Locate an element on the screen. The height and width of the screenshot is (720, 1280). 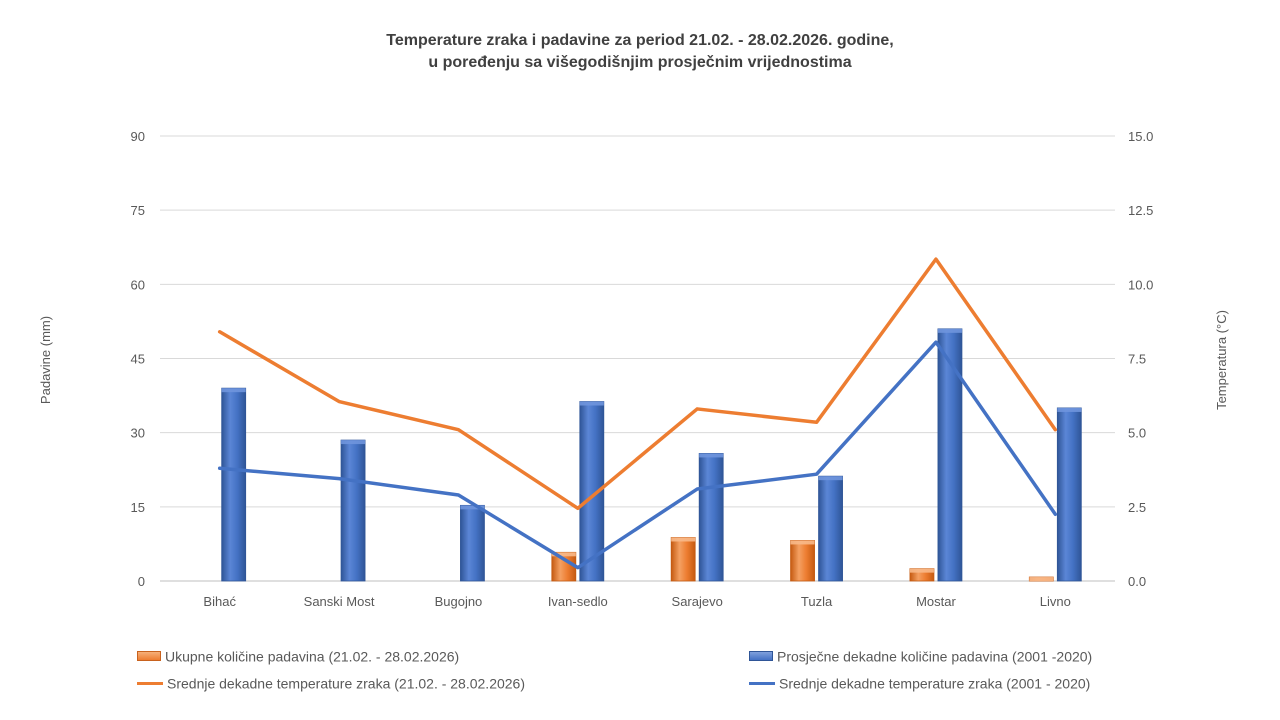
y-tick-right: 15.0 is located at coordinates (1140, 136).